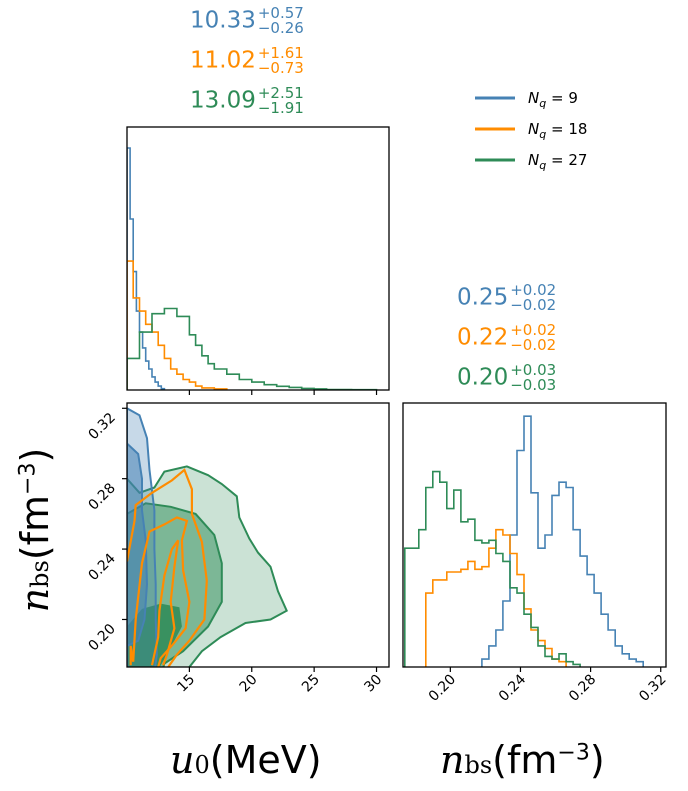  Describe the element at coordinates (483, 337) in the screenshot. I see `nbs-median-nq18: 0.22` at that location.